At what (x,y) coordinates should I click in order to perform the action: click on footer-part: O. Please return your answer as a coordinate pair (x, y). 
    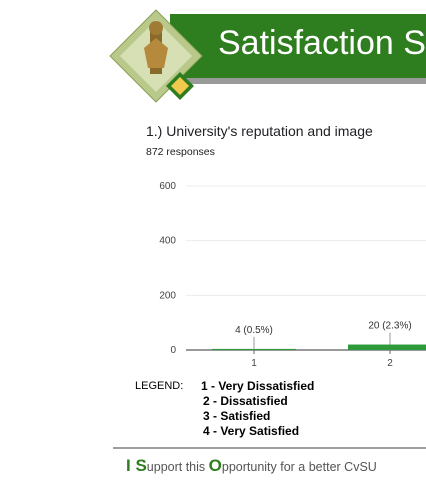
    Looking at the image, I should click on (215, 465).